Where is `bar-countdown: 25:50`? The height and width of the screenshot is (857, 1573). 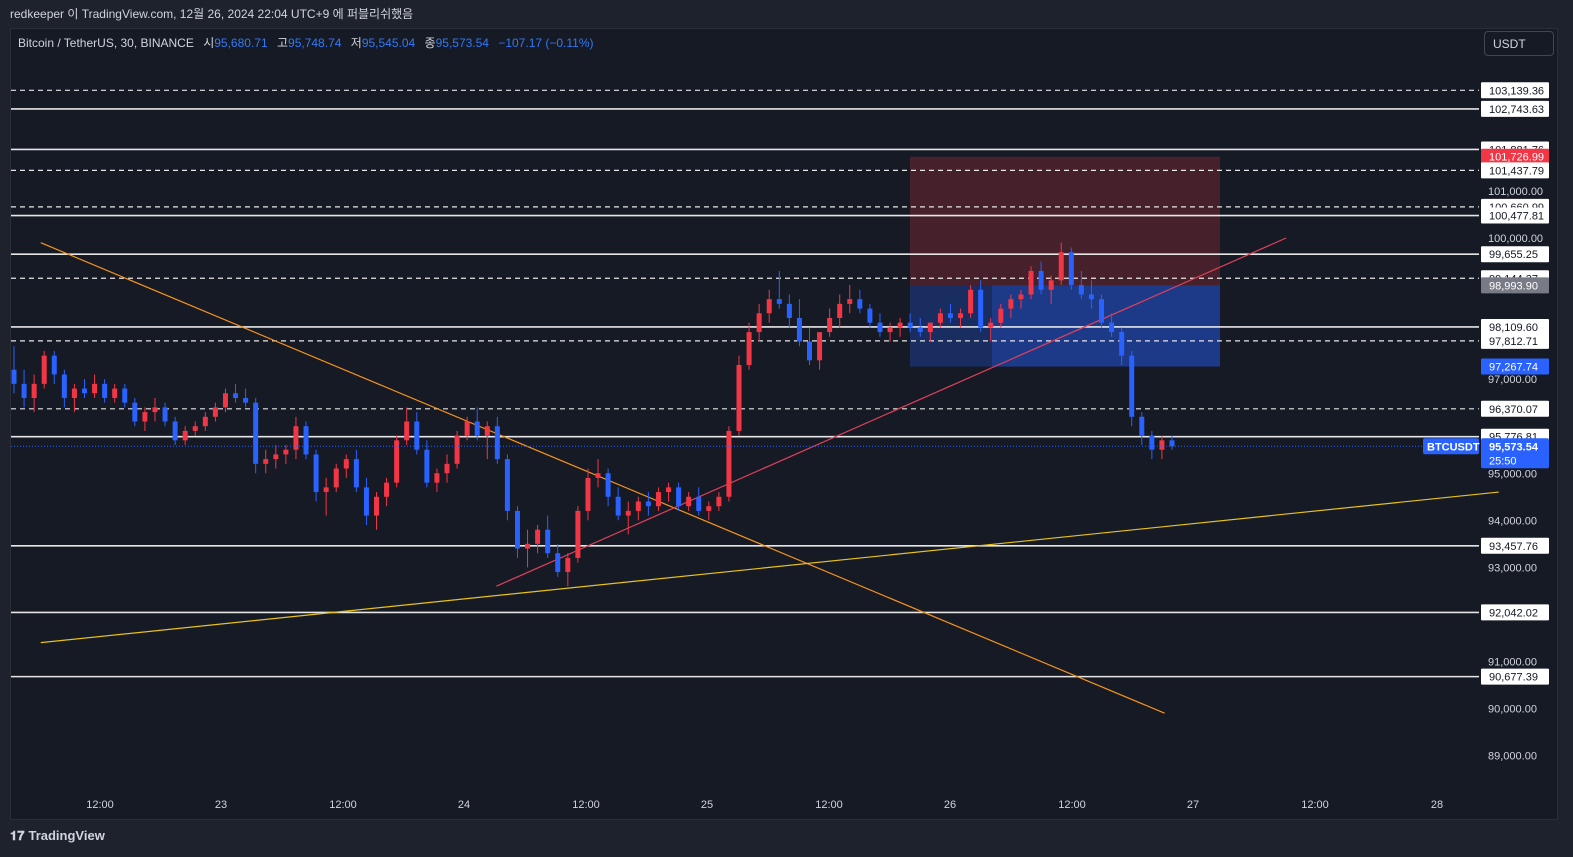
bar-countdown: 25:50 is located at coordinates (1503, 461).